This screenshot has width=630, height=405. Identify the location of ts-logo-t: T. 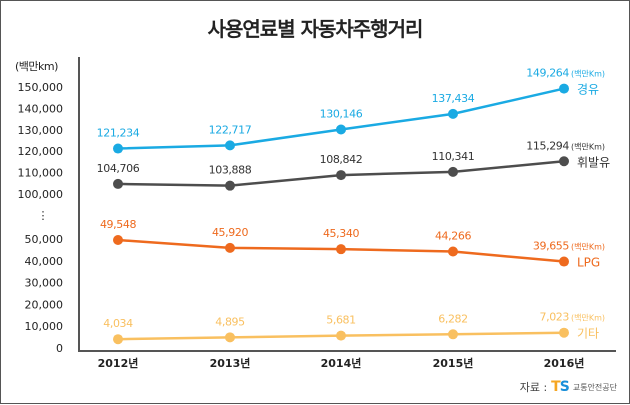
(556, 387).